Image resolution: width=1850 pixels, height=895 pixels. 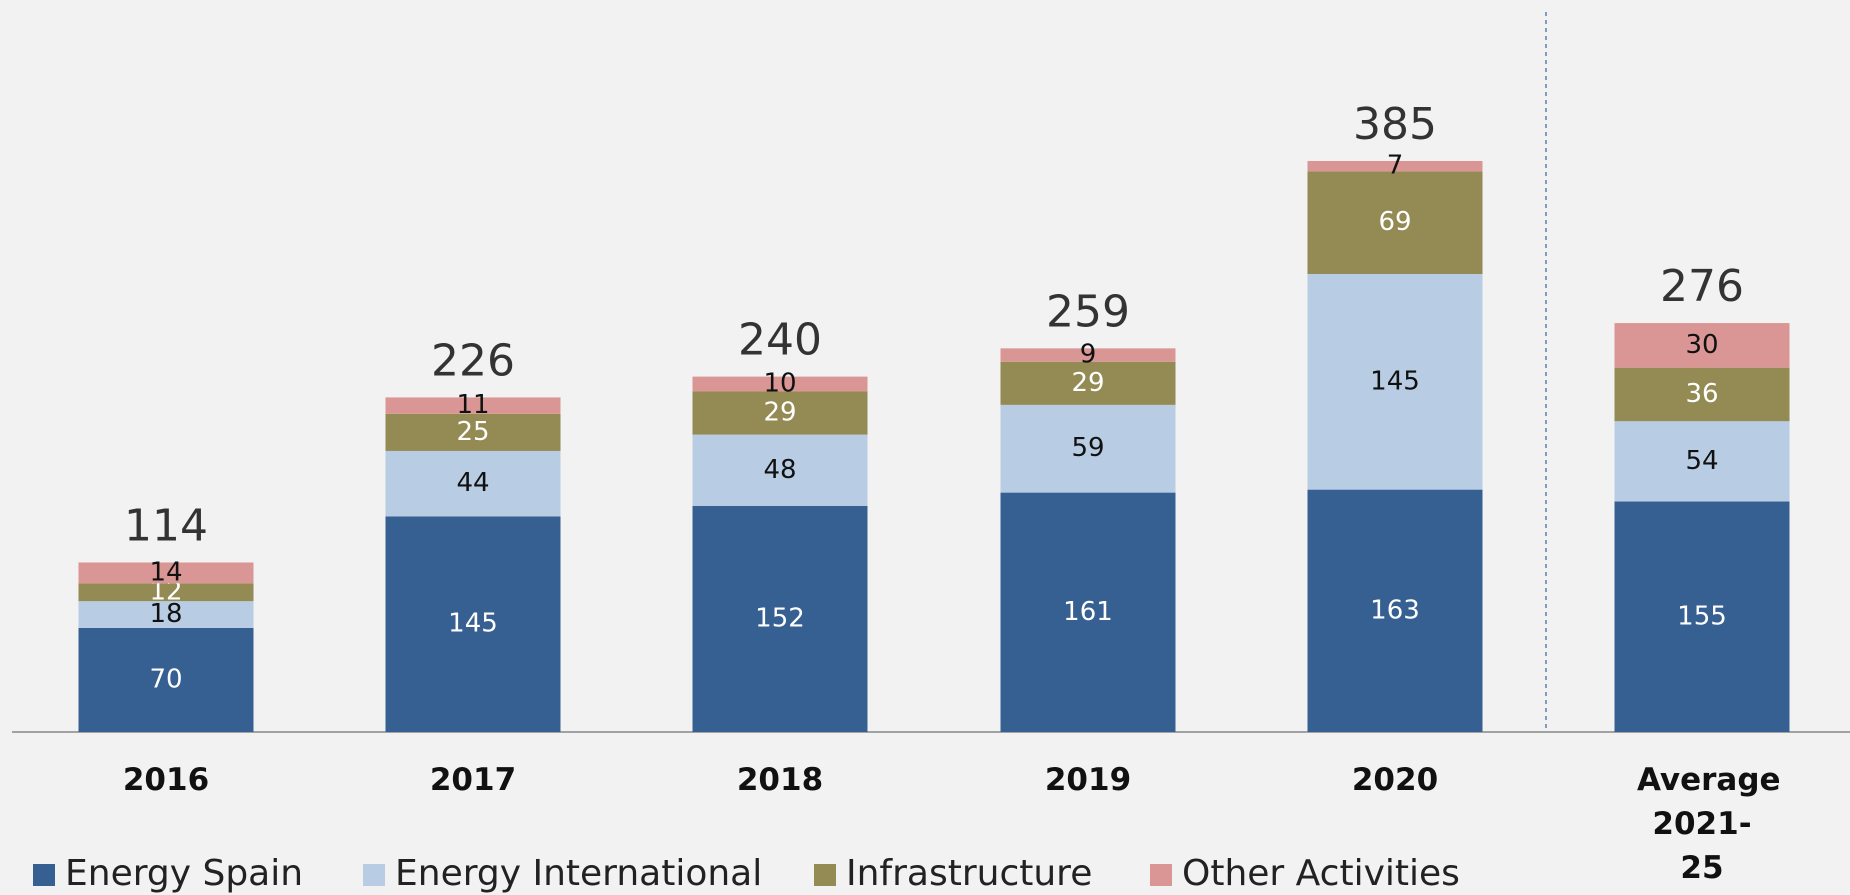 I want to click on data-label: 48, so click(x=779, y=470).